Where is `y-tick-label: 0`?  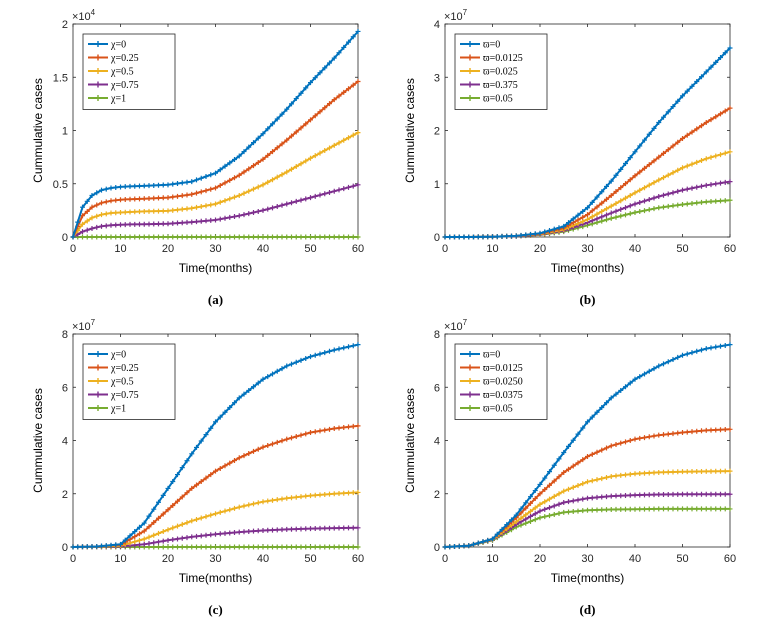
y-tick-label: 0 is located at coordinates (65, 238).